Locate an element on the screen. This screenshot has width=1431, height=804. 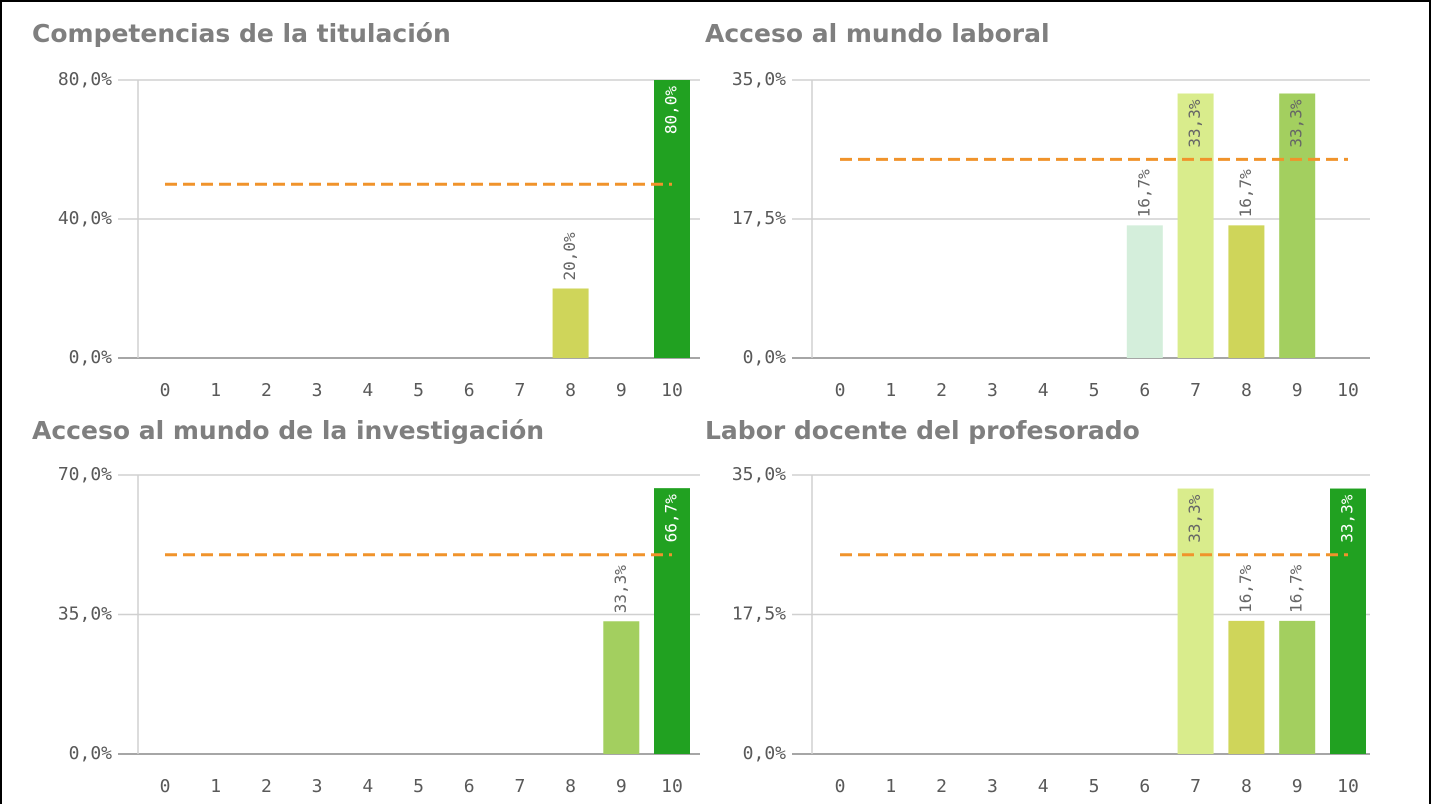
y-tick-label: 80,0% is located at coordinates (85, 79).